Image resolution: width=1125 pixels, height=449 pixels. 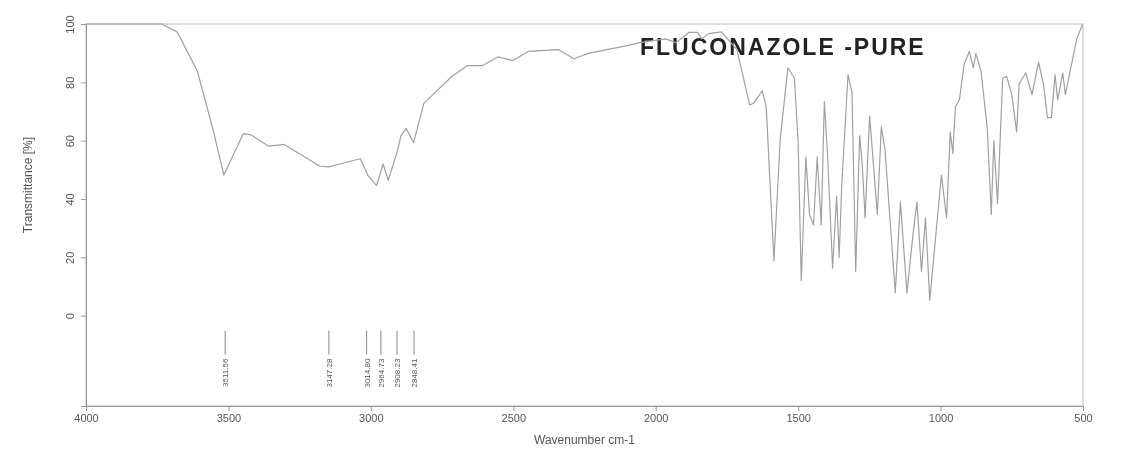 I want to click on x-tick-label: 3000, so click(x=371, y=417).